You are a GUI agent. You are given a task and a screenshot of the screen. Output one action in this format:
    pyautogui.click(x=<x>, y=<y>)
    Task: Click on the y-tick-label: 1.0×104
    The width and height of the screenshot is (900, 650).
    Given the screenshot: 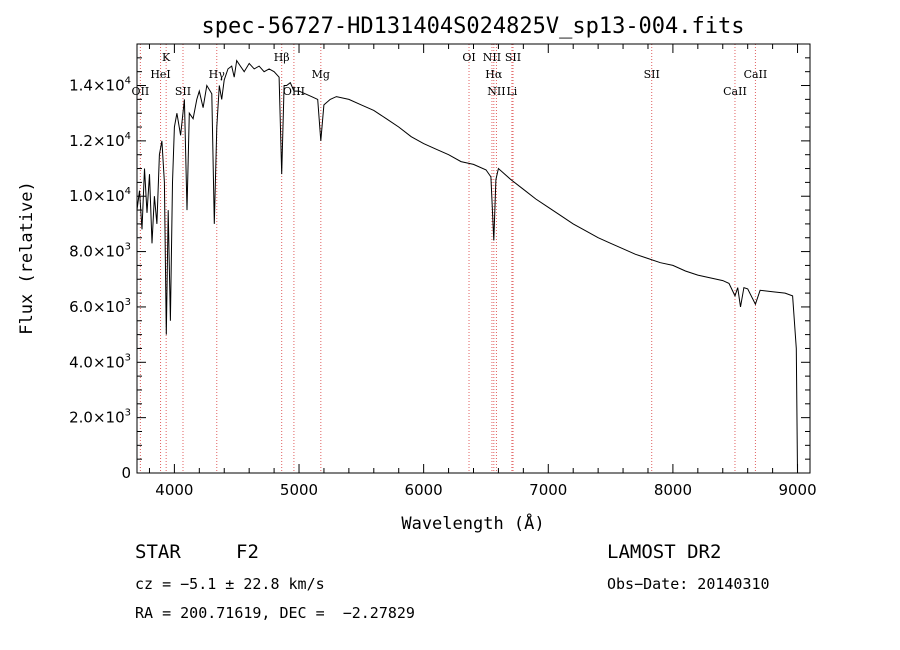 What is the action you would take?
    pyautogui.click(x=100, y=195)
    